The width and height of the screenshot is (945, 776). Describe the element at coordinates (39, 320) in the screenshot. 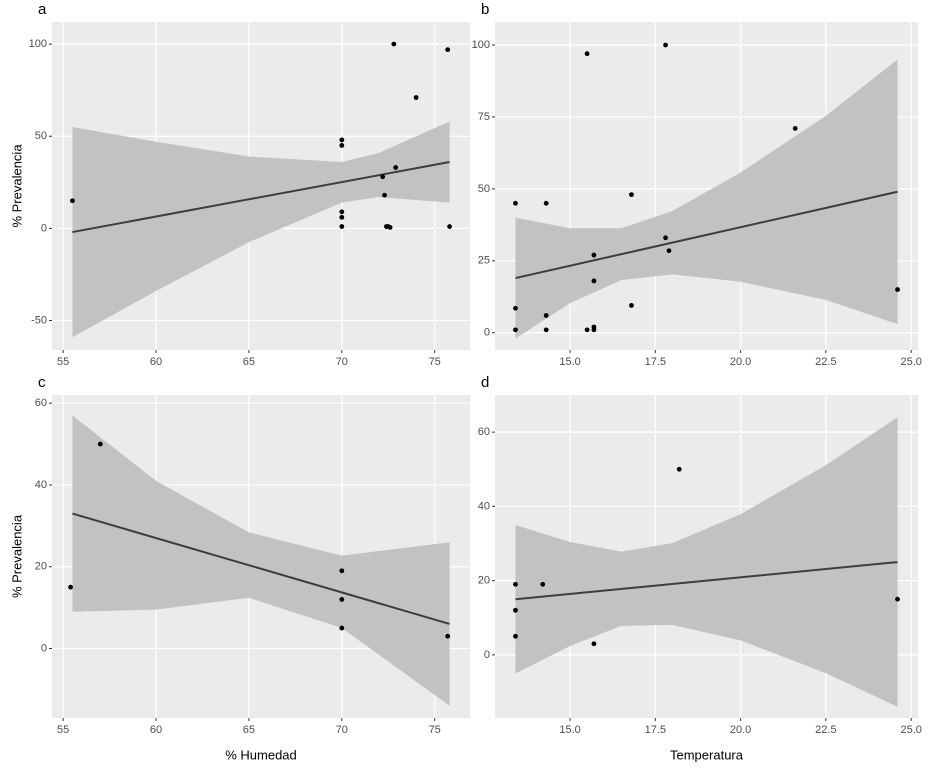

I see `y-tick-label: -50` at that location.